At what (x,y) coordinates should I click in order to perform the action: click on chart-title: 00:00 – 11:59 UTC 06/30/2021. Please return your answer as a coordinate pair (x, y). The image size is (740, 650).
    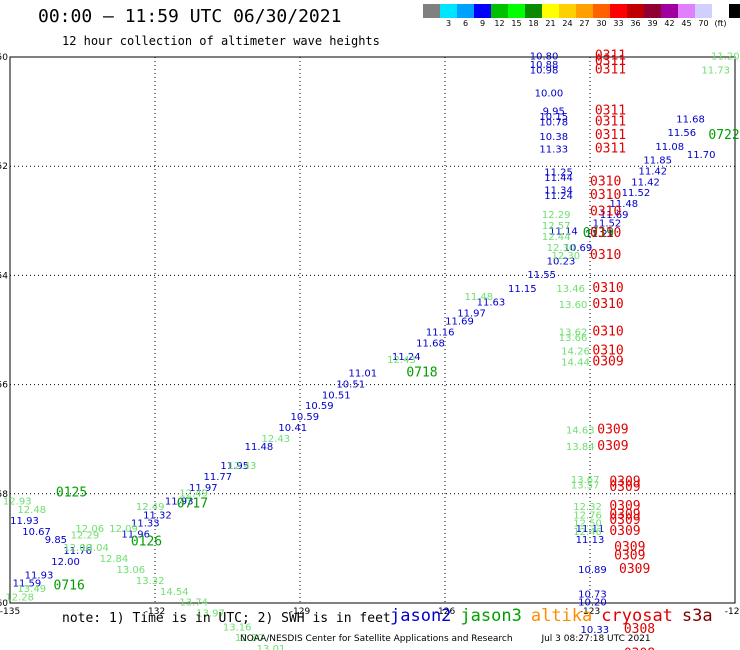
    Looking at the image, I should click on (190, 16).